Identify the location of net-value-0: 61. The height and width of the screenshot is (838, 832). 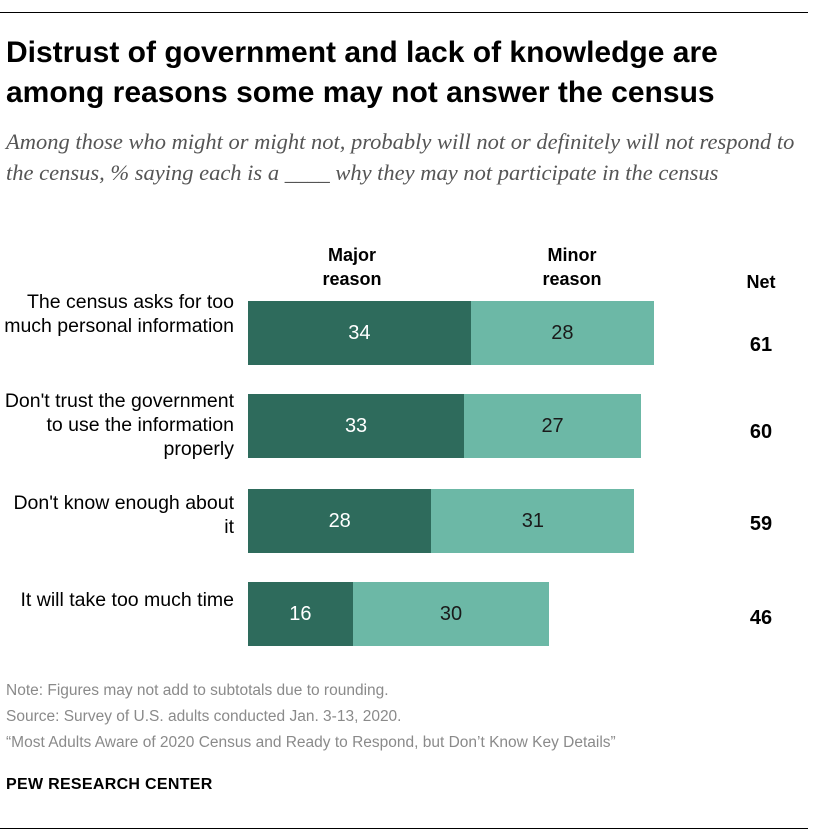
(761, 345).